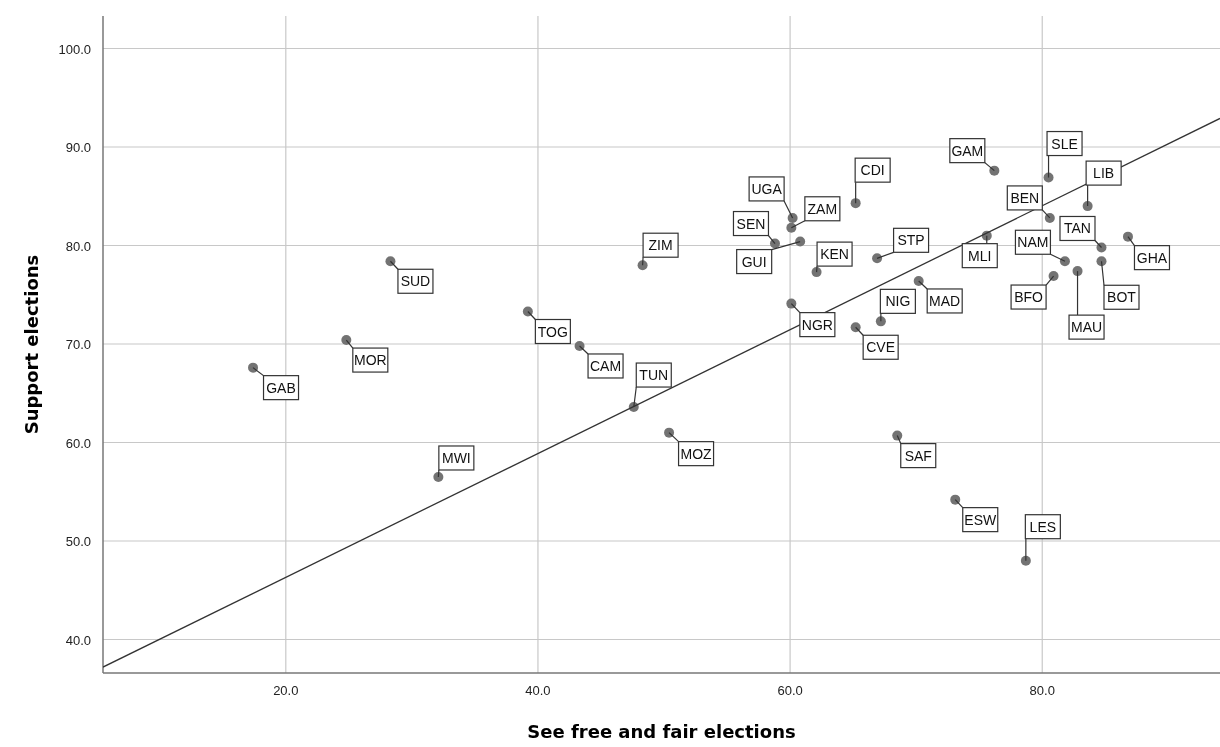  I want to click on y-tick-label: 70.0, so click(78, 345).